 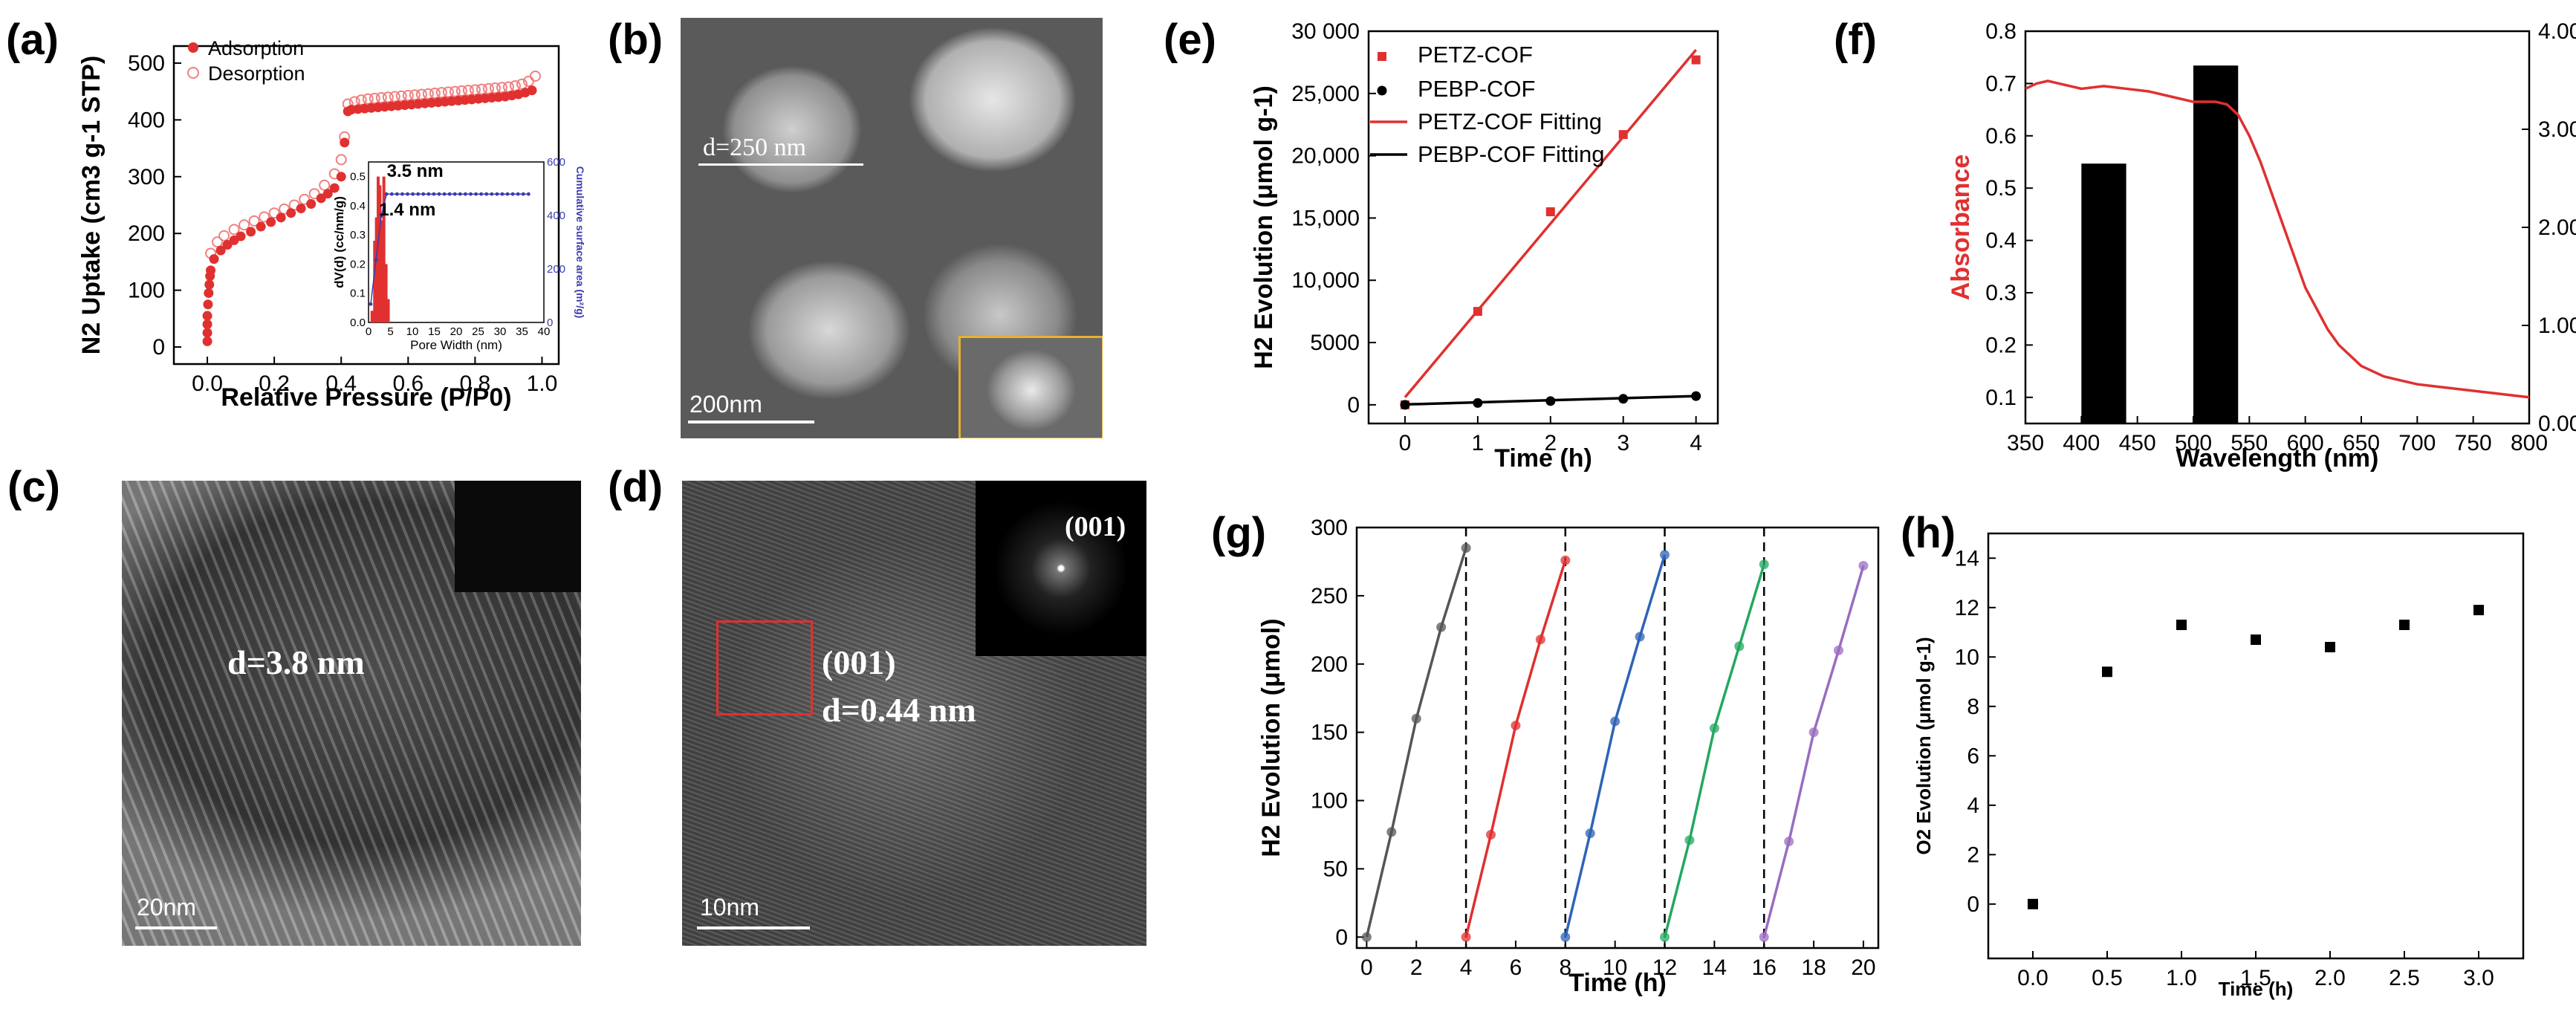 What do you see at coordinates (1550, 443) in the screenshot?
I see `x-tick-label-e: 2` at bounding box center [1550, 443].